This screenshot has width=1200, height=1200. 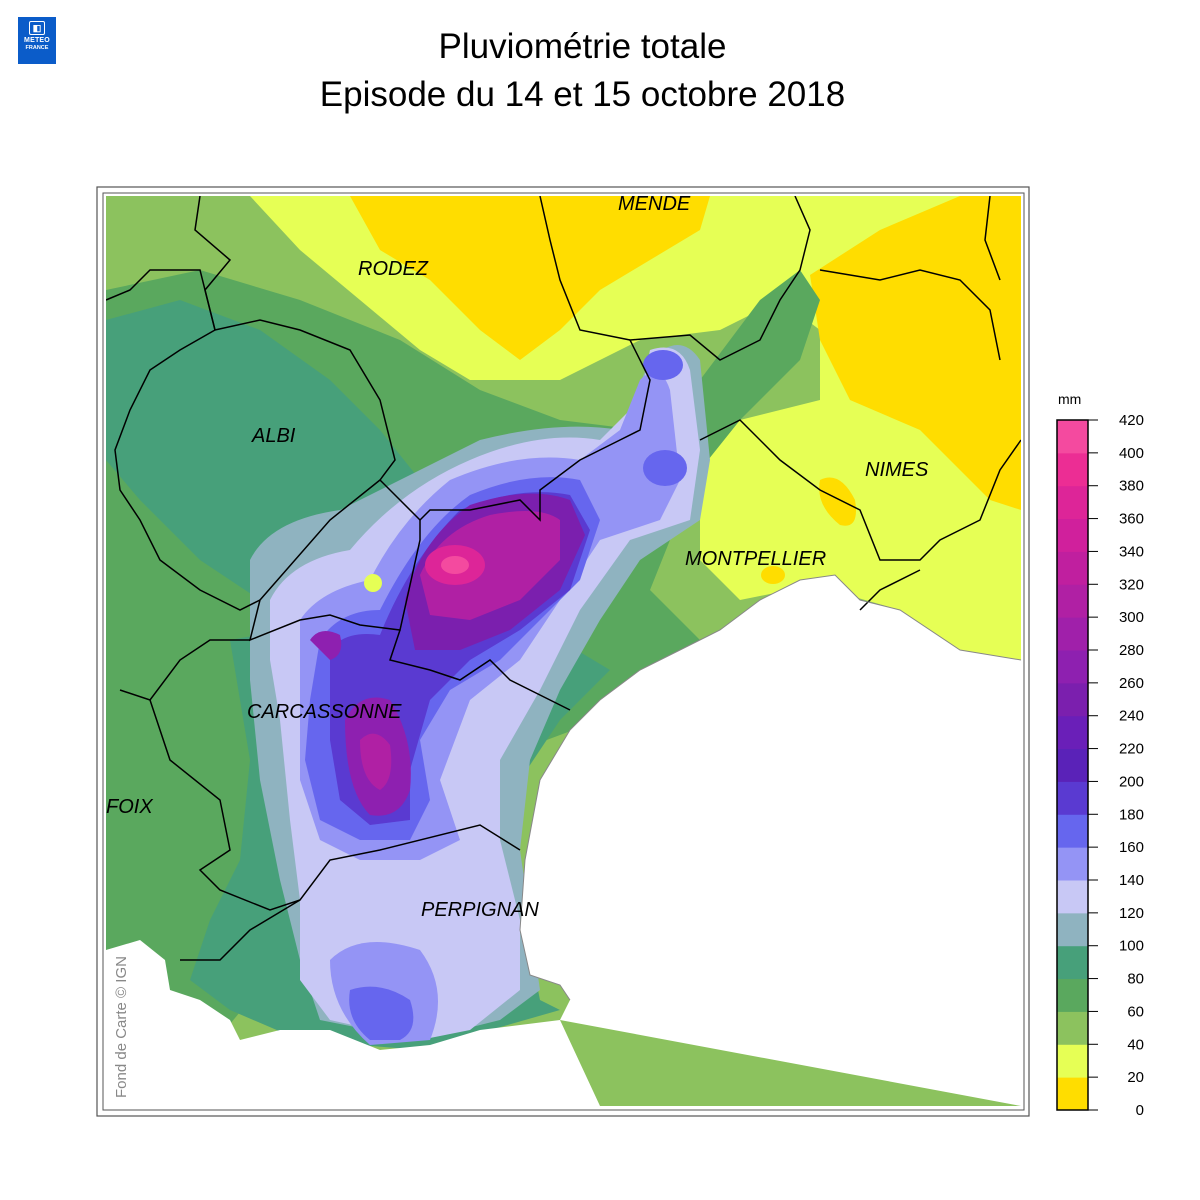 What do you see at coordinates (37, 28) in the screenshot?
I see `logo-mark-icon: ◧` at bounding box center [37, 28].